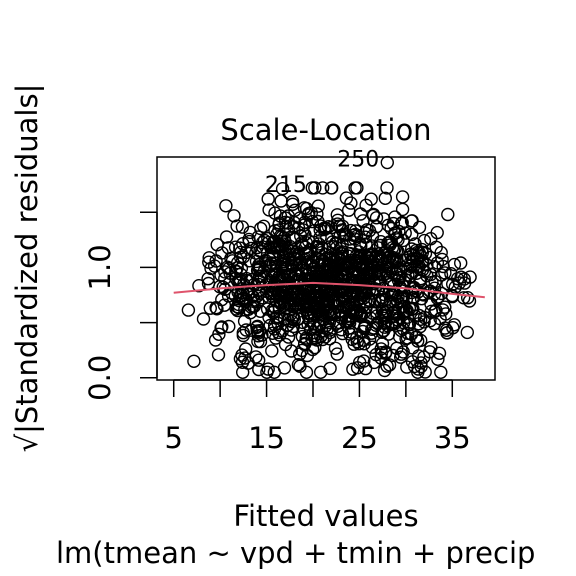  Describe the element at coordinates (387, 162) in the screenshot. I see `outlier-point` at that location.